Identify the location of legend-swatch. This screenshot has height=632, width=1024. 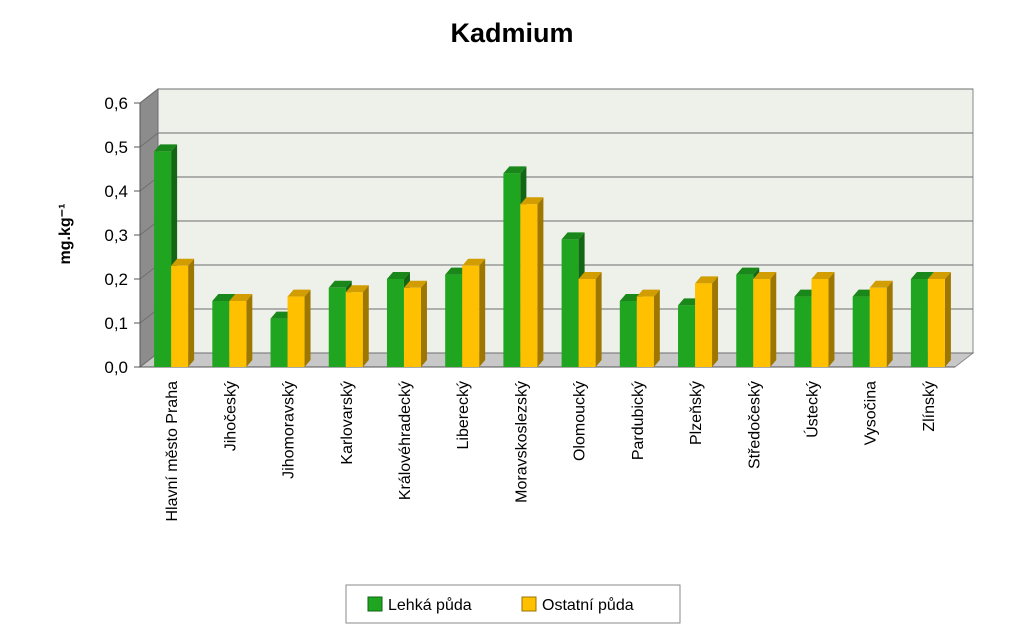
(529, 604).